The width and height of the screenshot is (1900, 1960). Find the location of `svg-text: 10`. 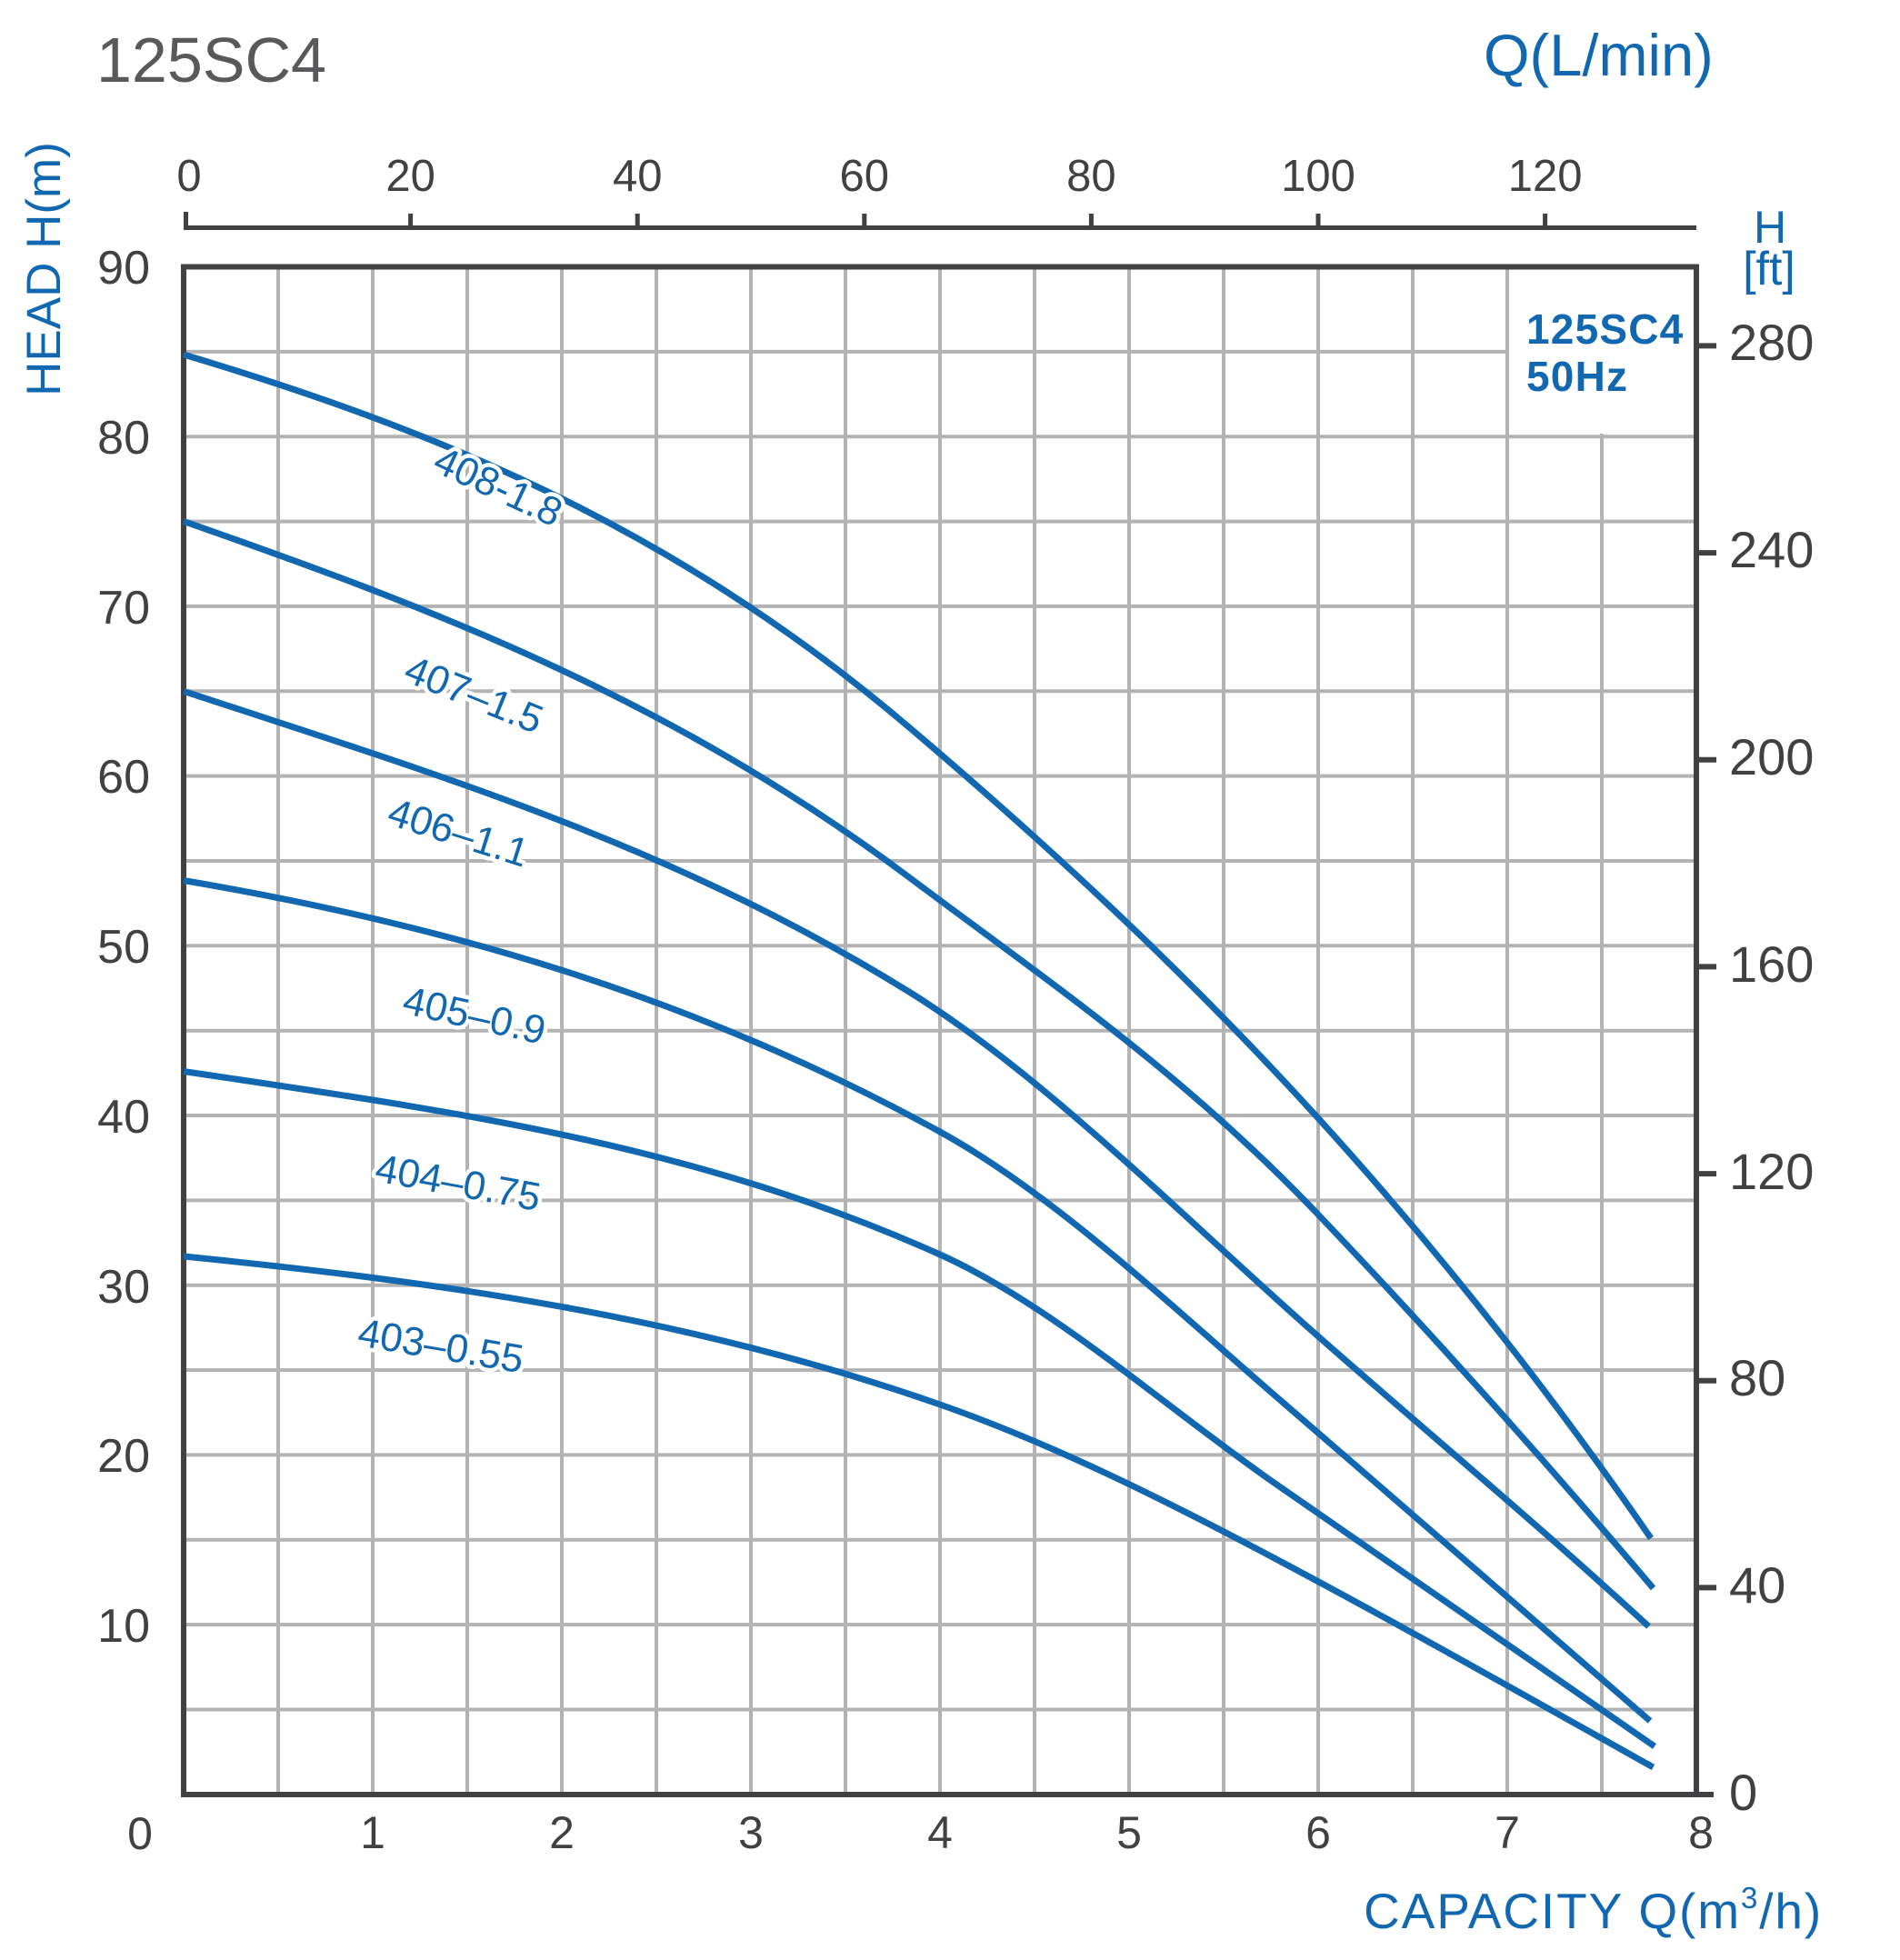

svg-text: 10 is located at coordinates (124, 1626).